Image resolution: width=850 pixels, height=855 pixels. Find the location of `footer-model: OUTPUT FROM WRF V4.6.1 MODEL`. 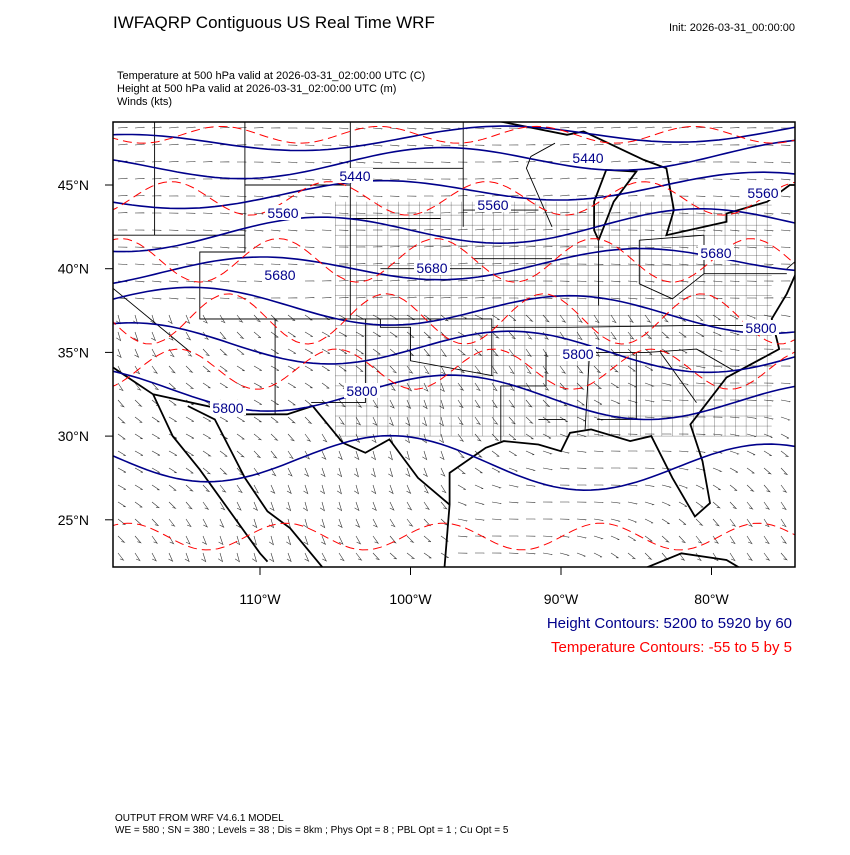

footer-model: OUTPUT FROM WRF V4.6.1 MODEL is located at coordinates (199, 818).